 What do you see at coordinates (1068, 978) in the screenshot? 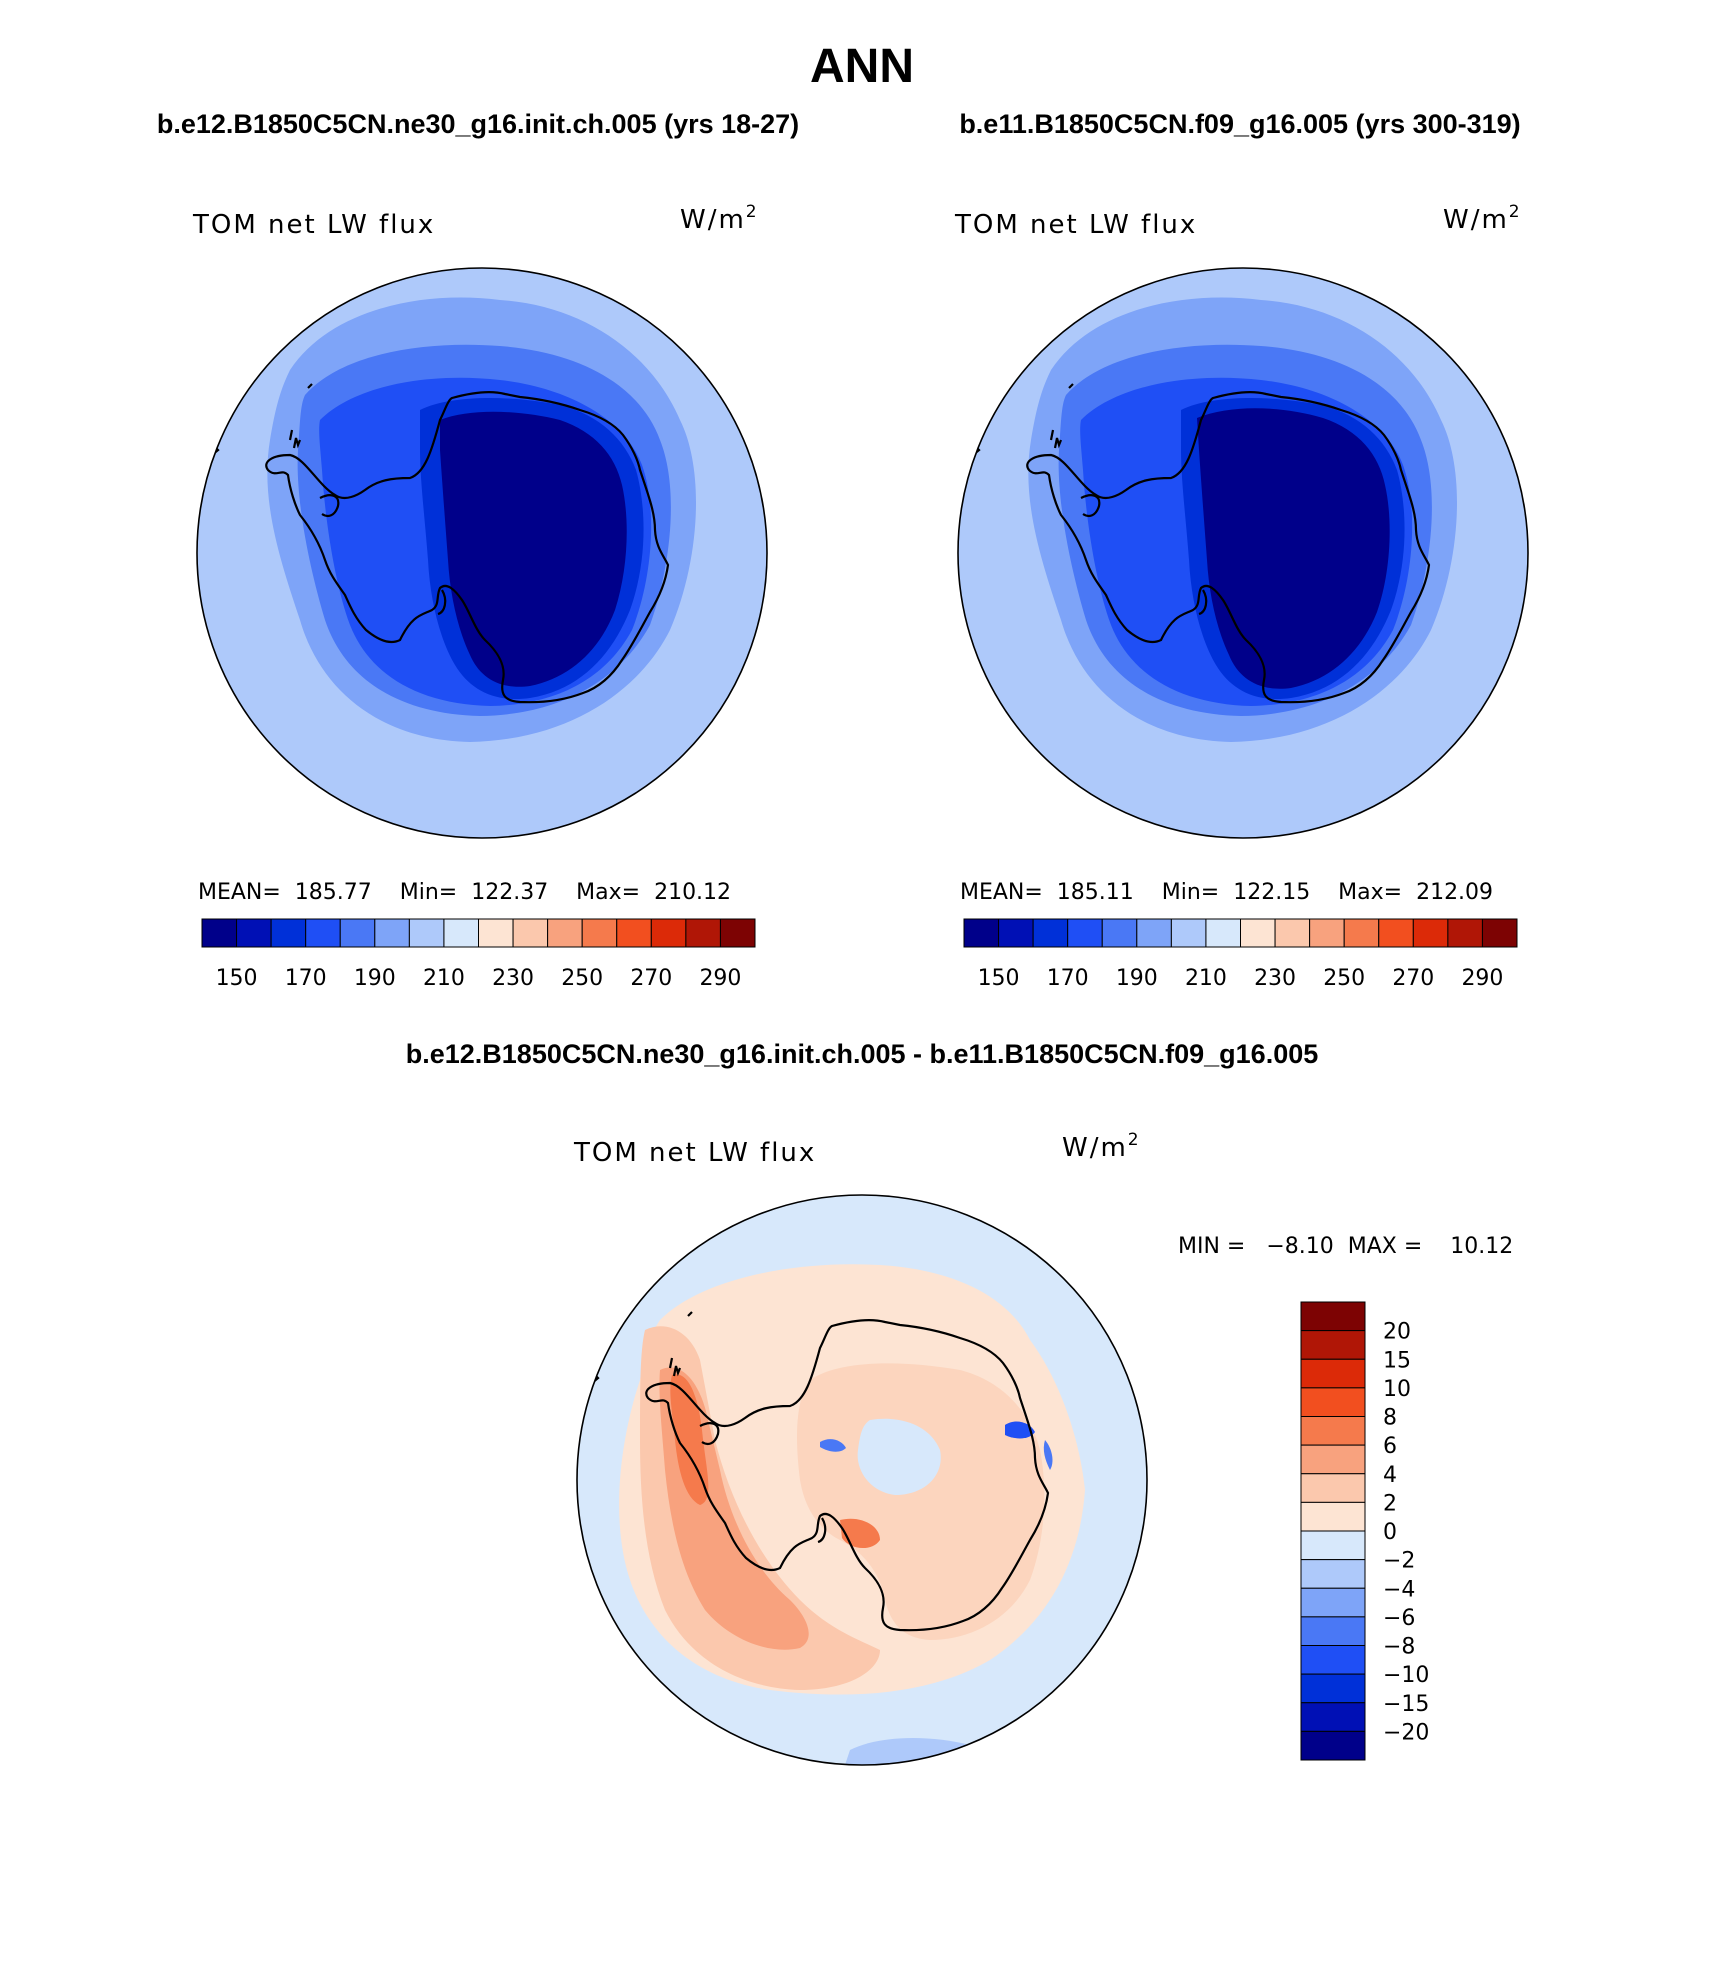
I see `right-colorbar-tick-label: 170` at bounding box center [1068, 978].